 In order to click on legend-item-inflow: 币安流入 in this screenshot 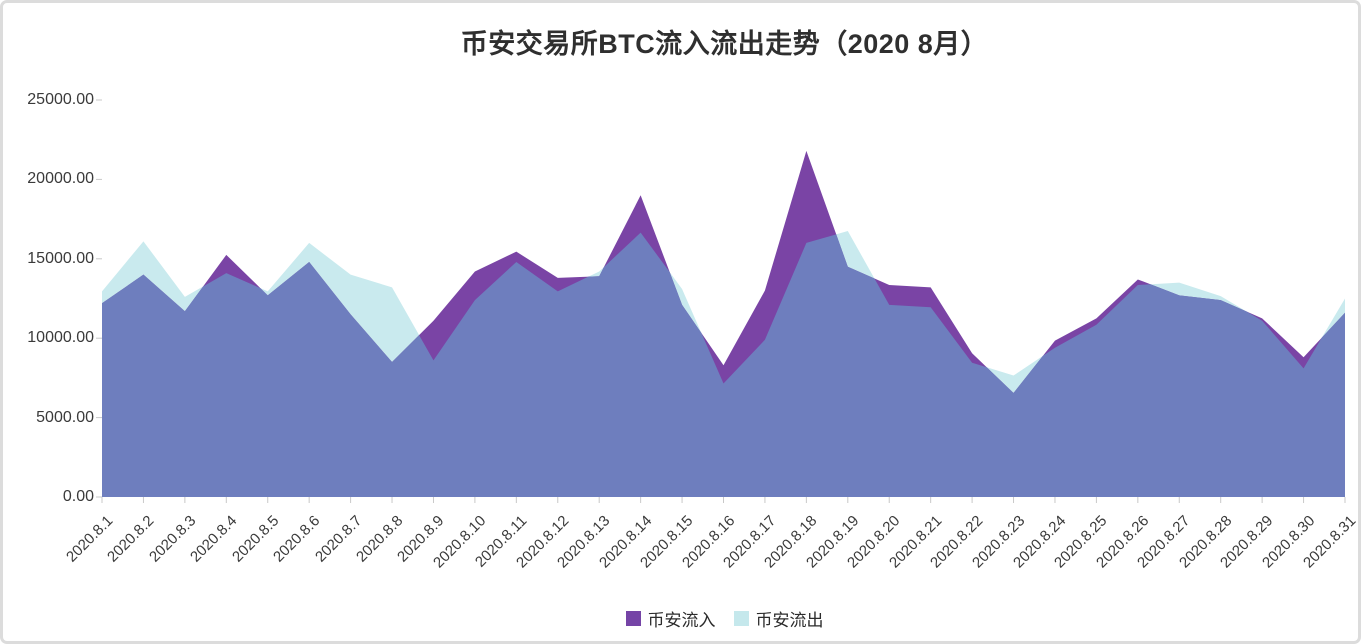, I will do `click(670, 618)`.